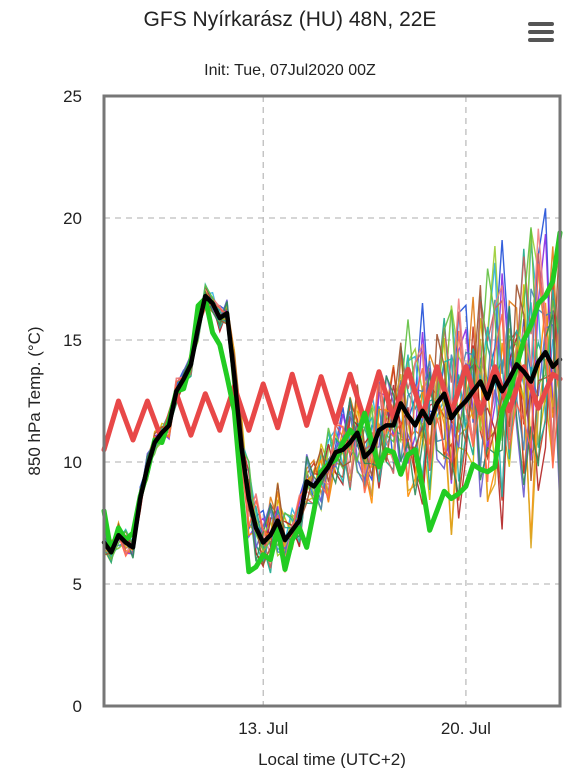 The width and height of the screenshot is (580, 768). What do you see at coordinates (263, 728) in the screenshot?
I see `x-tick-label: 13. Jul` at bounding box center [263, 728].